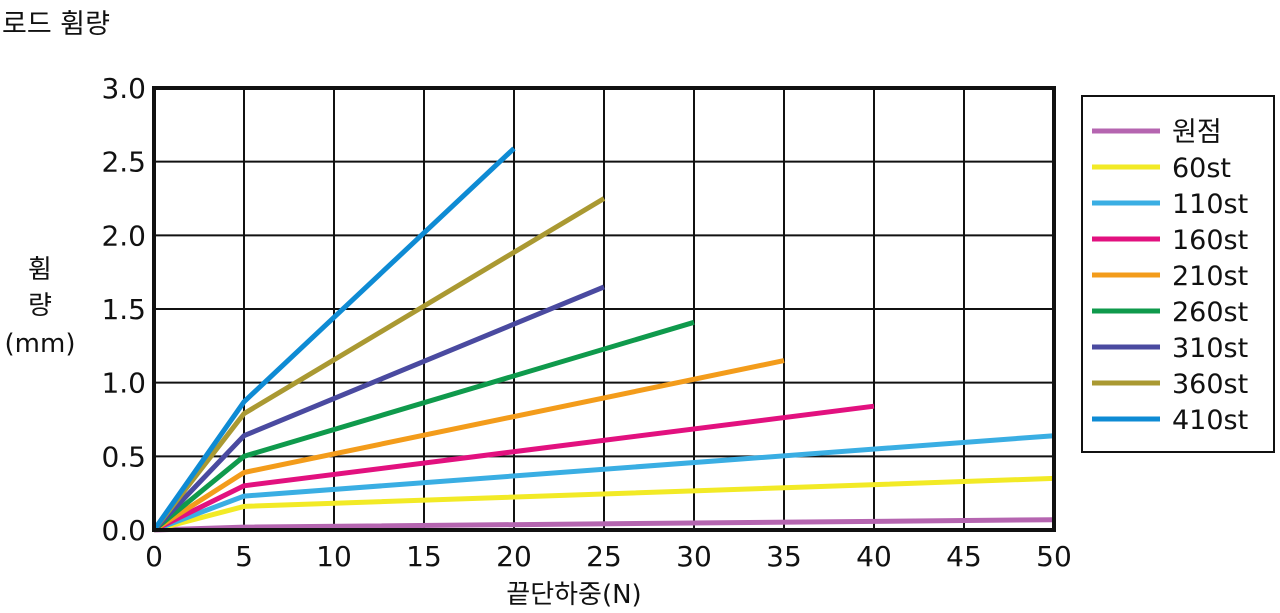 The image size is (1280, 613). What do you see at coordinates (123, 530) in the screenshot?
I see `y-tick-label: 0.0` at bounding box center [123, 530].